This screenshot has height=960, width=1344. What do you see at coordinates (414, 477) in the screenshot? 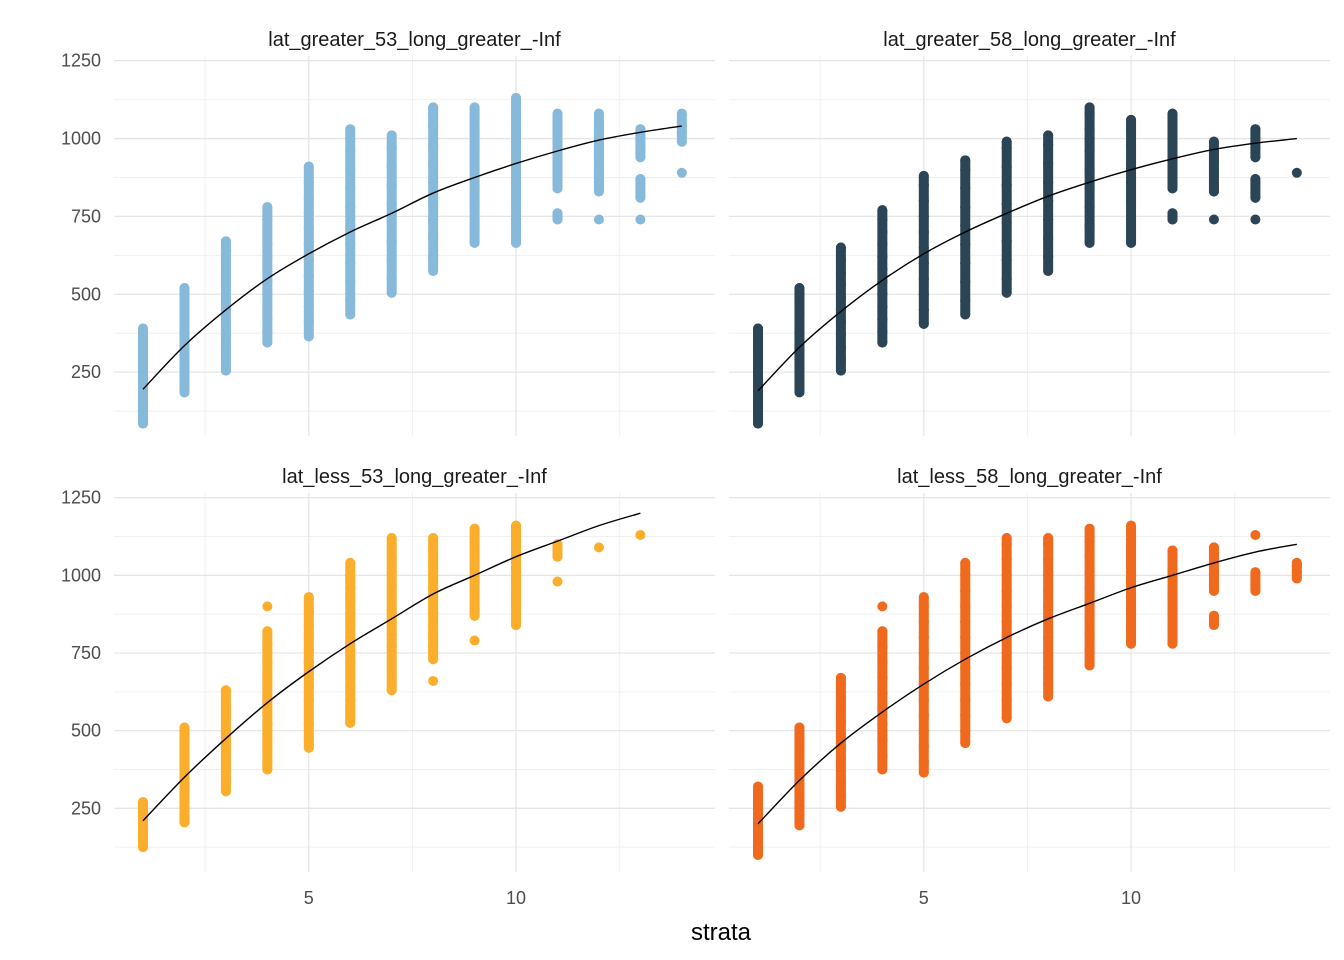
I see `facet-title: lat_less_53_long_greater_-Inf` at bounding box center [414, 477].